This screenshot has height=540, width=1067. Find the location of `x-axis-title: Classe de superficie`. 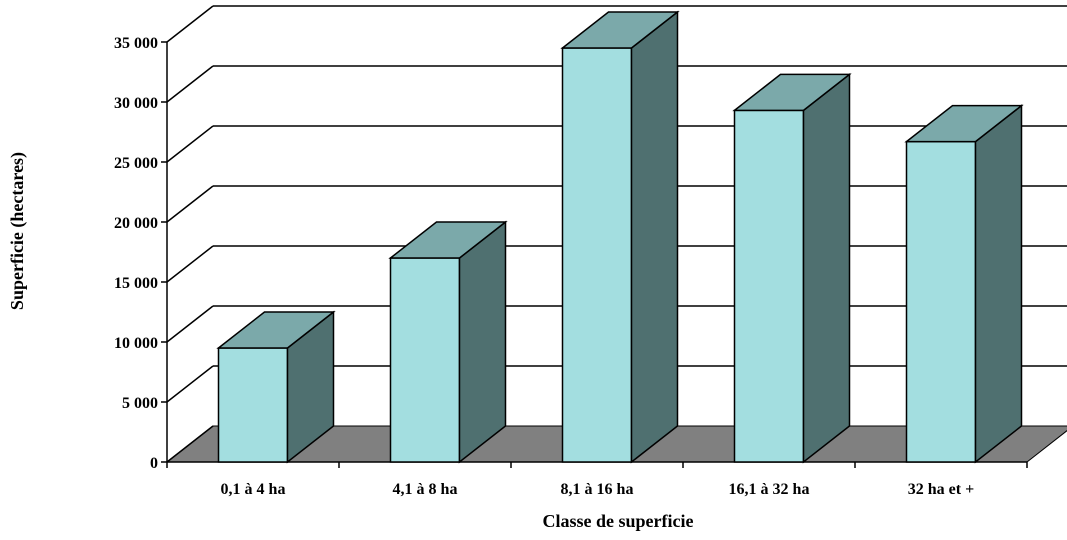

x-axis-title: Classe de superficie is located at coordinates (618, 521).